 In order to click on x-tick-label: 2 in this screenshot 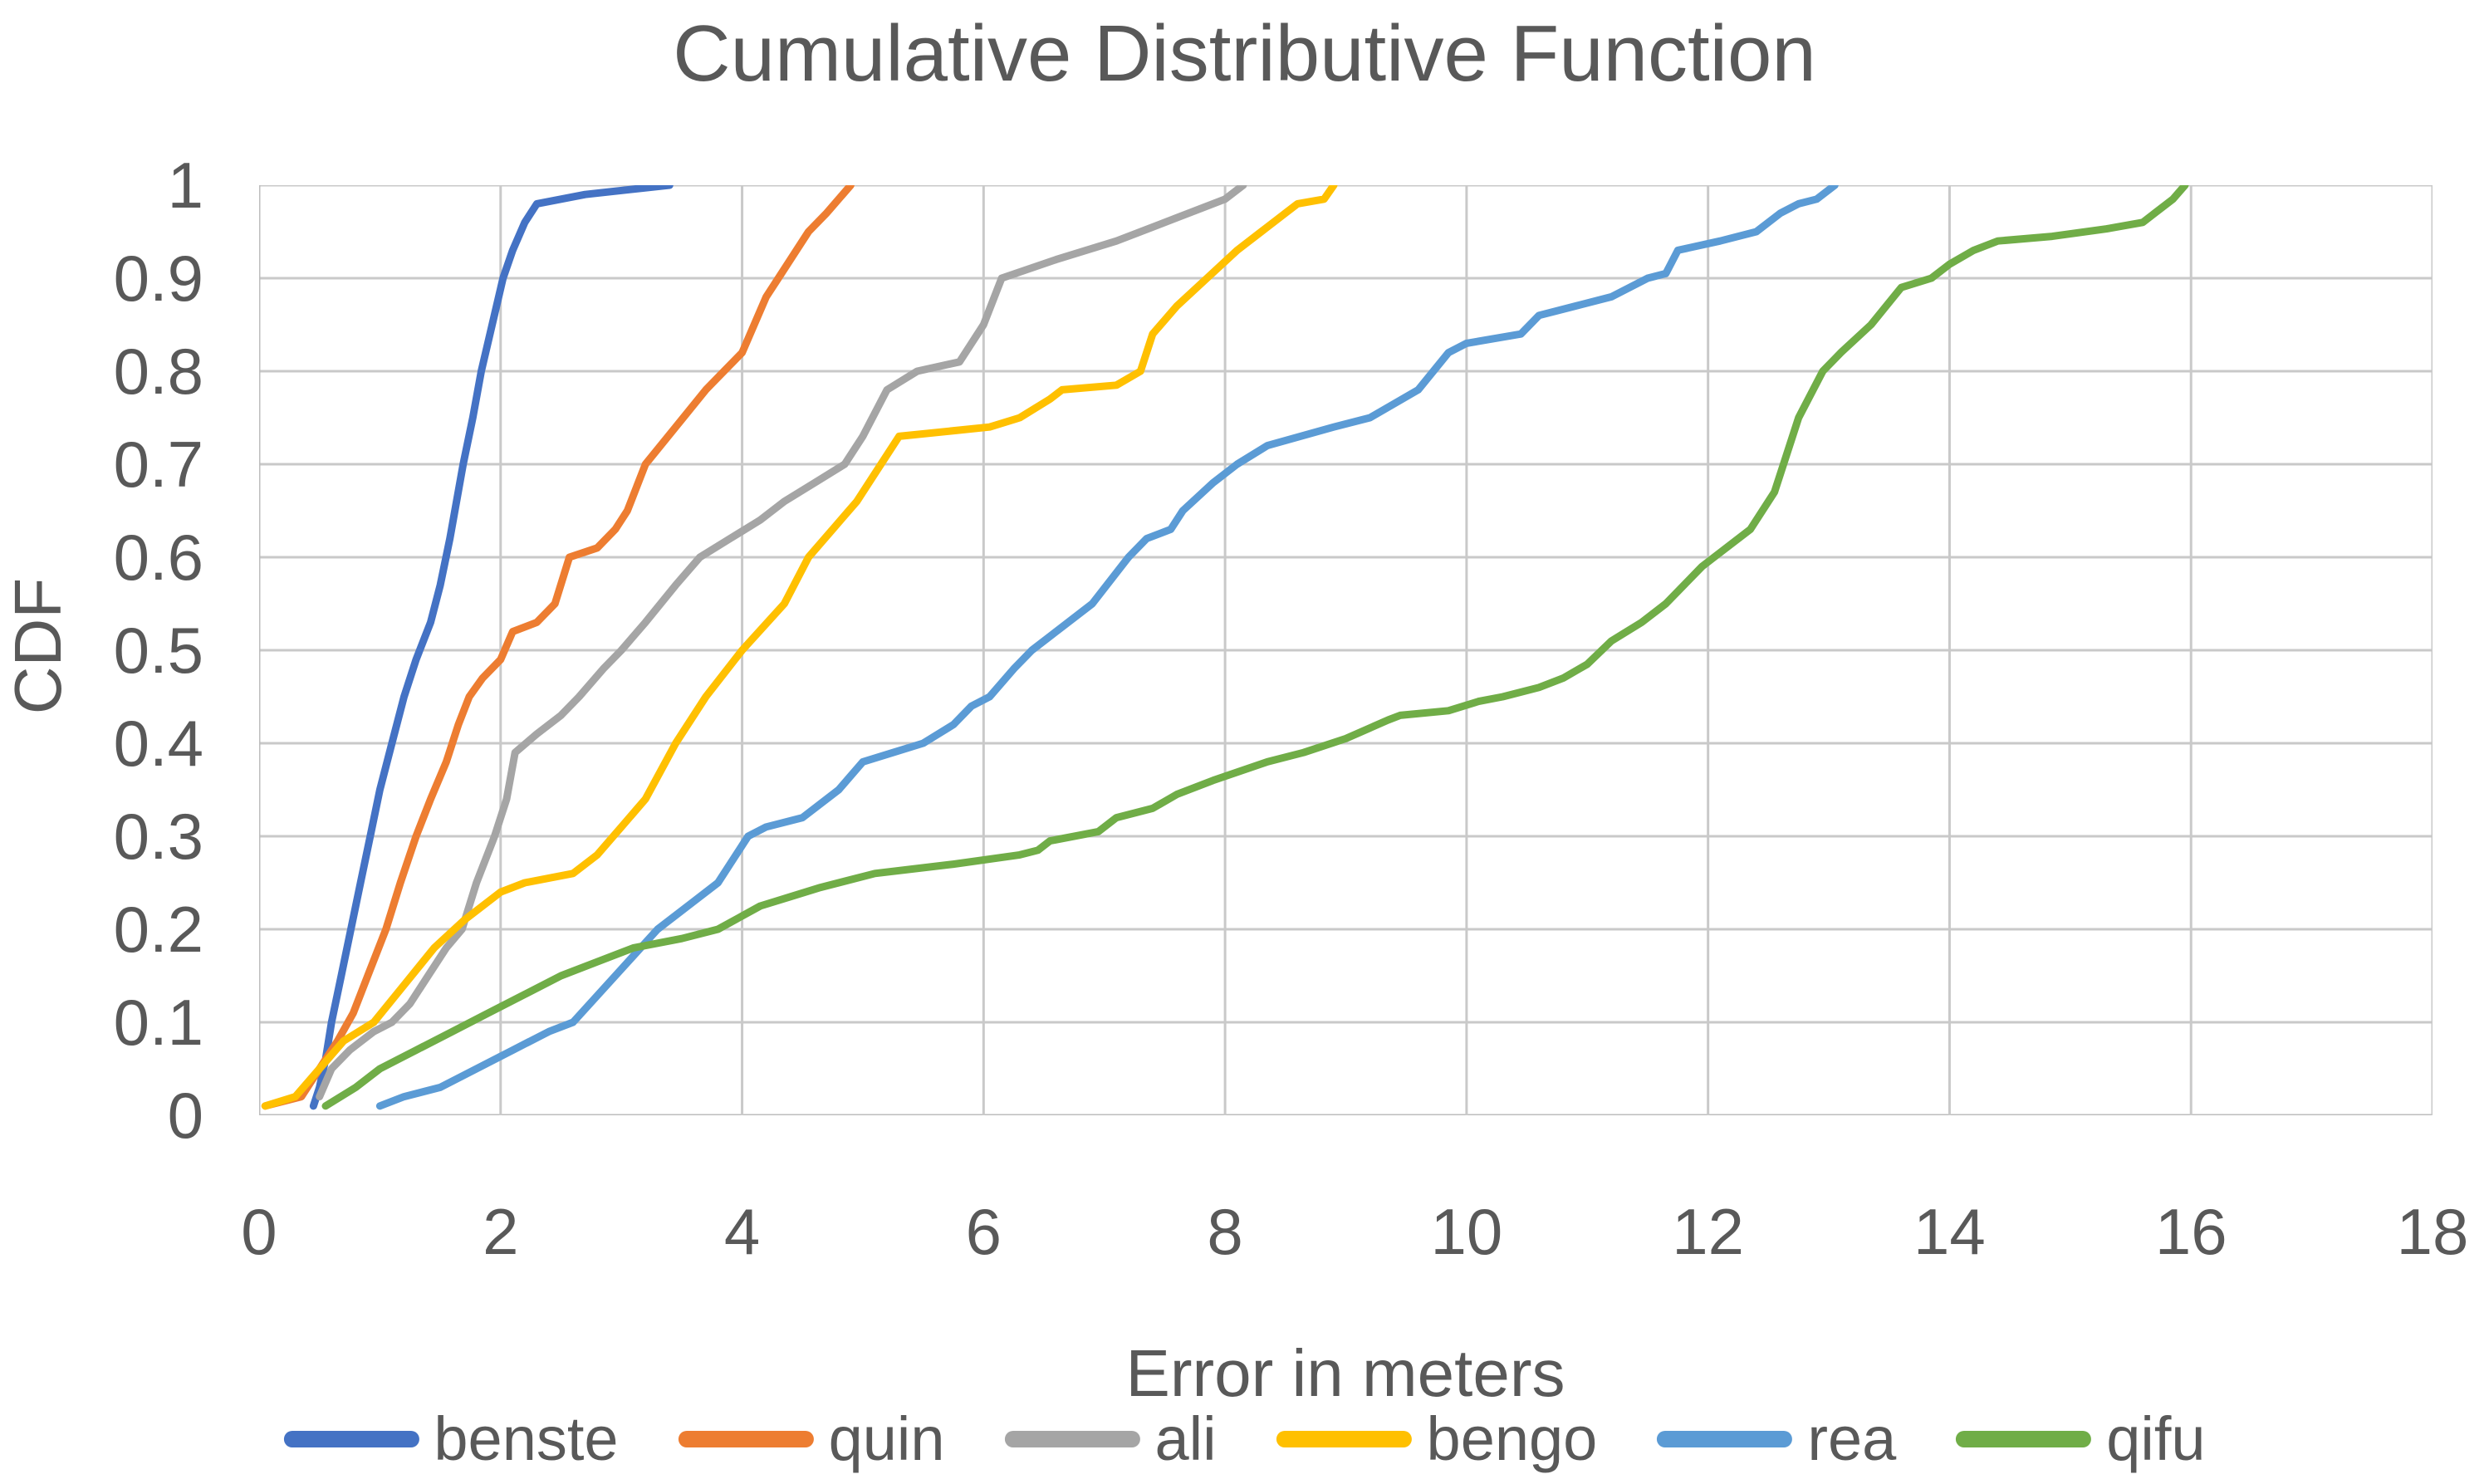, I will do `click(501, 1231)`.